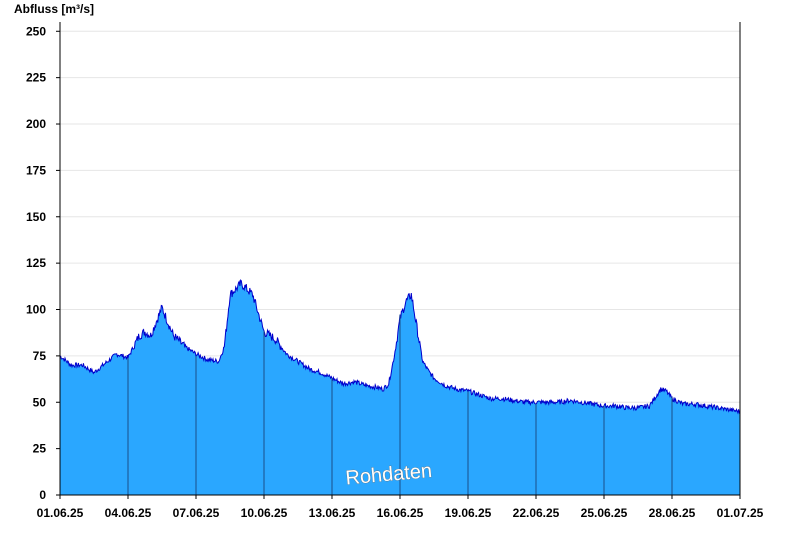  Describe the element at coordinates (36, 78) in the screenshot. I see `y-tick-label: 225` at that location.